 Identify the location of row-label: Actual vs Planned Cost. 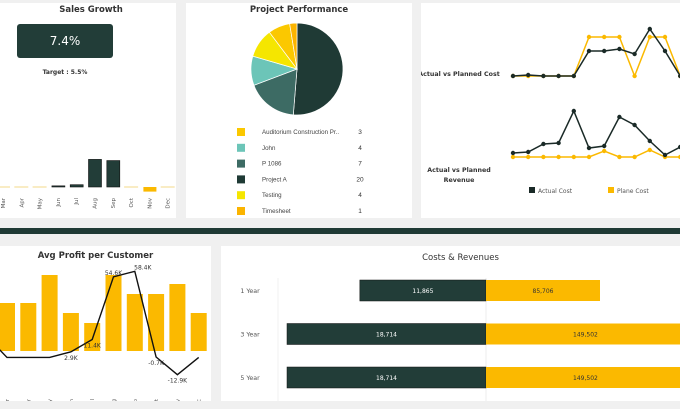
(460, 74).